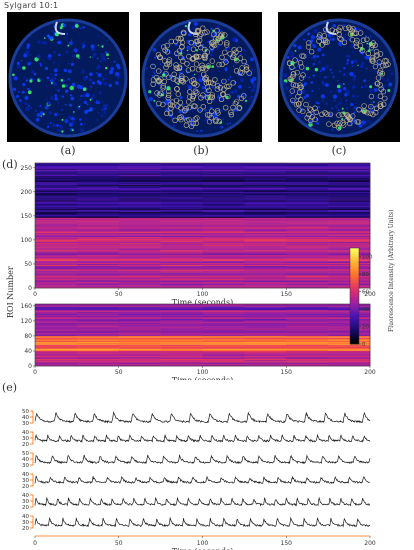 The image size is (414, 550). I want to click on trace-y-tick-label: 40, so click(25, 475).